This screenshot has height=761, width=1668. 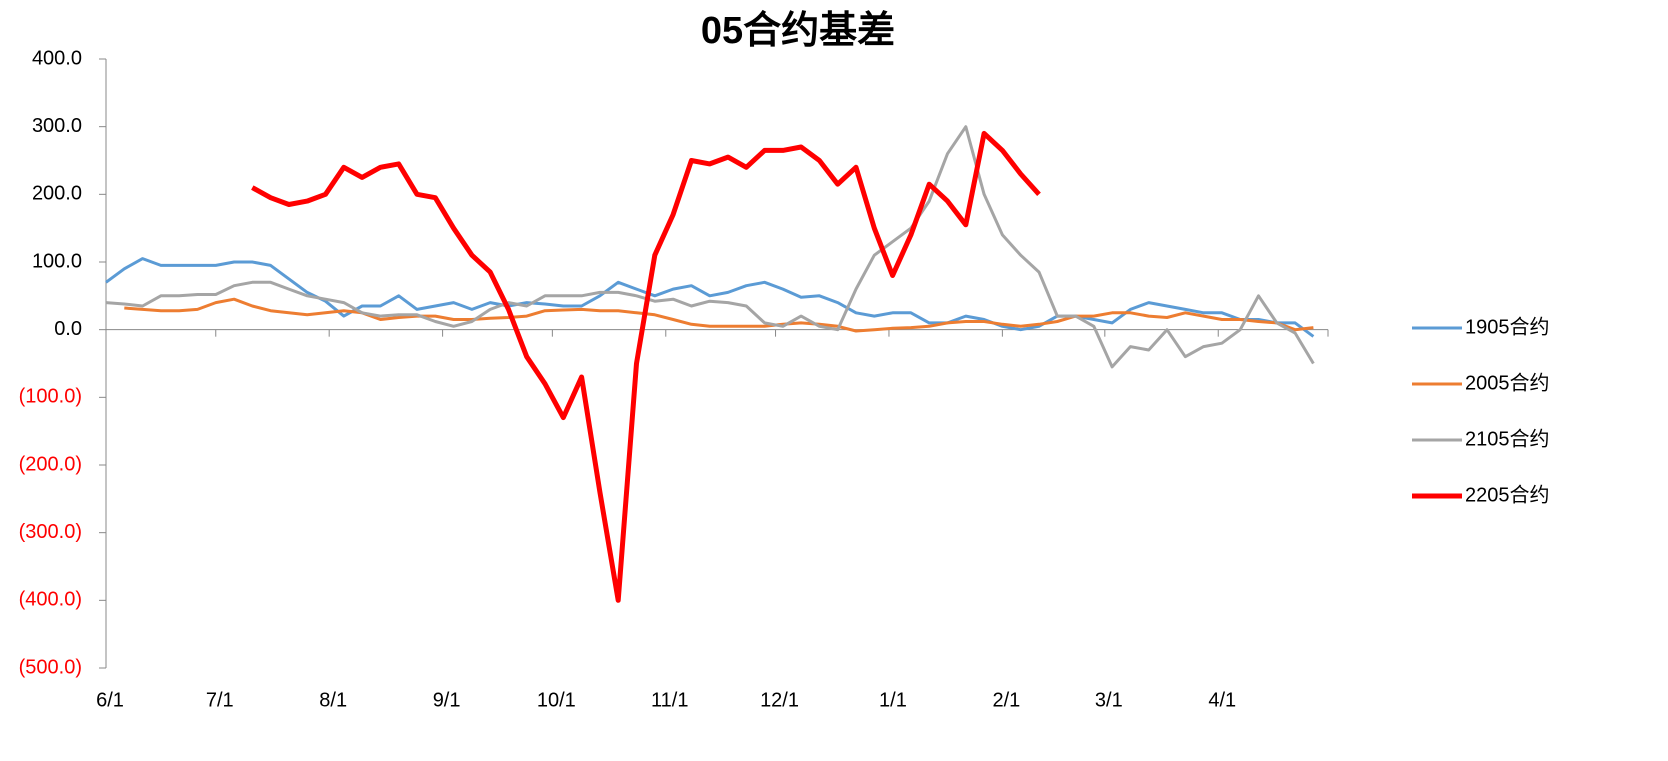 What do you see at coordinates (1006, 700) in the screenshot?
I see `x-tick-label: 2/1` at bounding box center [1006, 700].